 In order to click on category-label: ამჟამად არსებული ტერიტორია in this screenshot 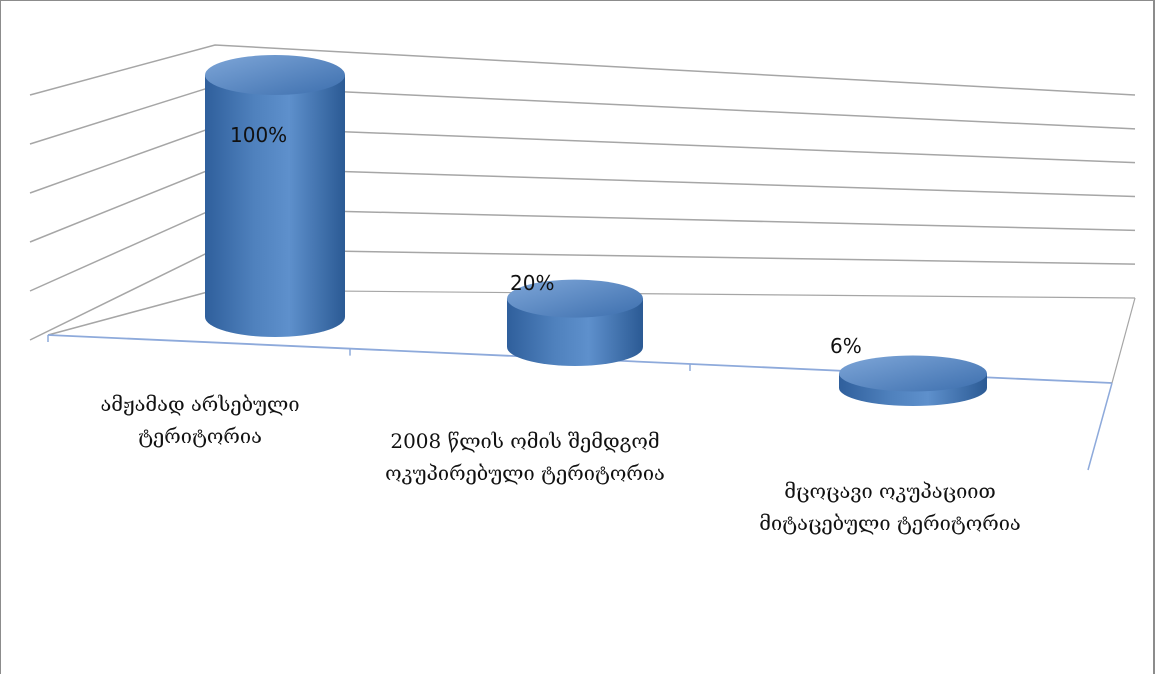, I will do `click(200, 420)`.